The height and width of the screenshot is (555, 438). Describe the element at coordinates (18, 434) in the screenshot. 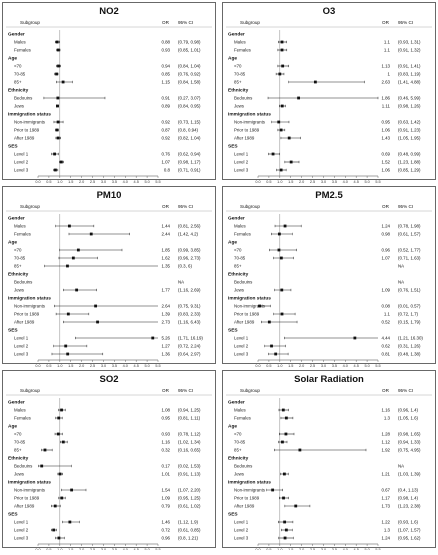

I see `row-label: <70` at that location.